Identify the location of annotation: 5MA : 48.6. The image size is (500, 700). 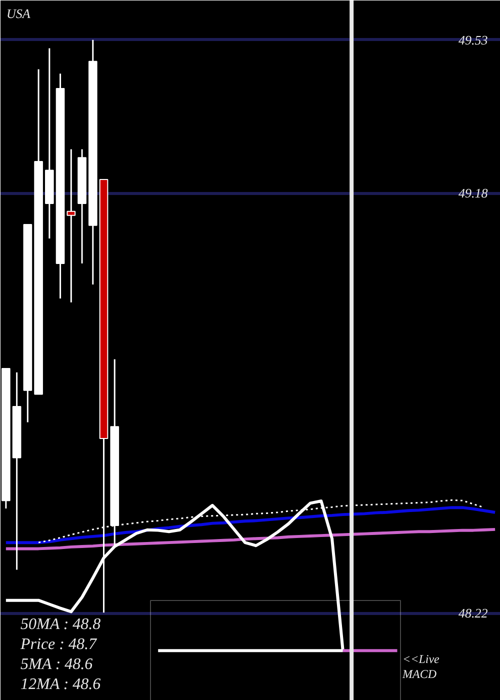
(56, 664).